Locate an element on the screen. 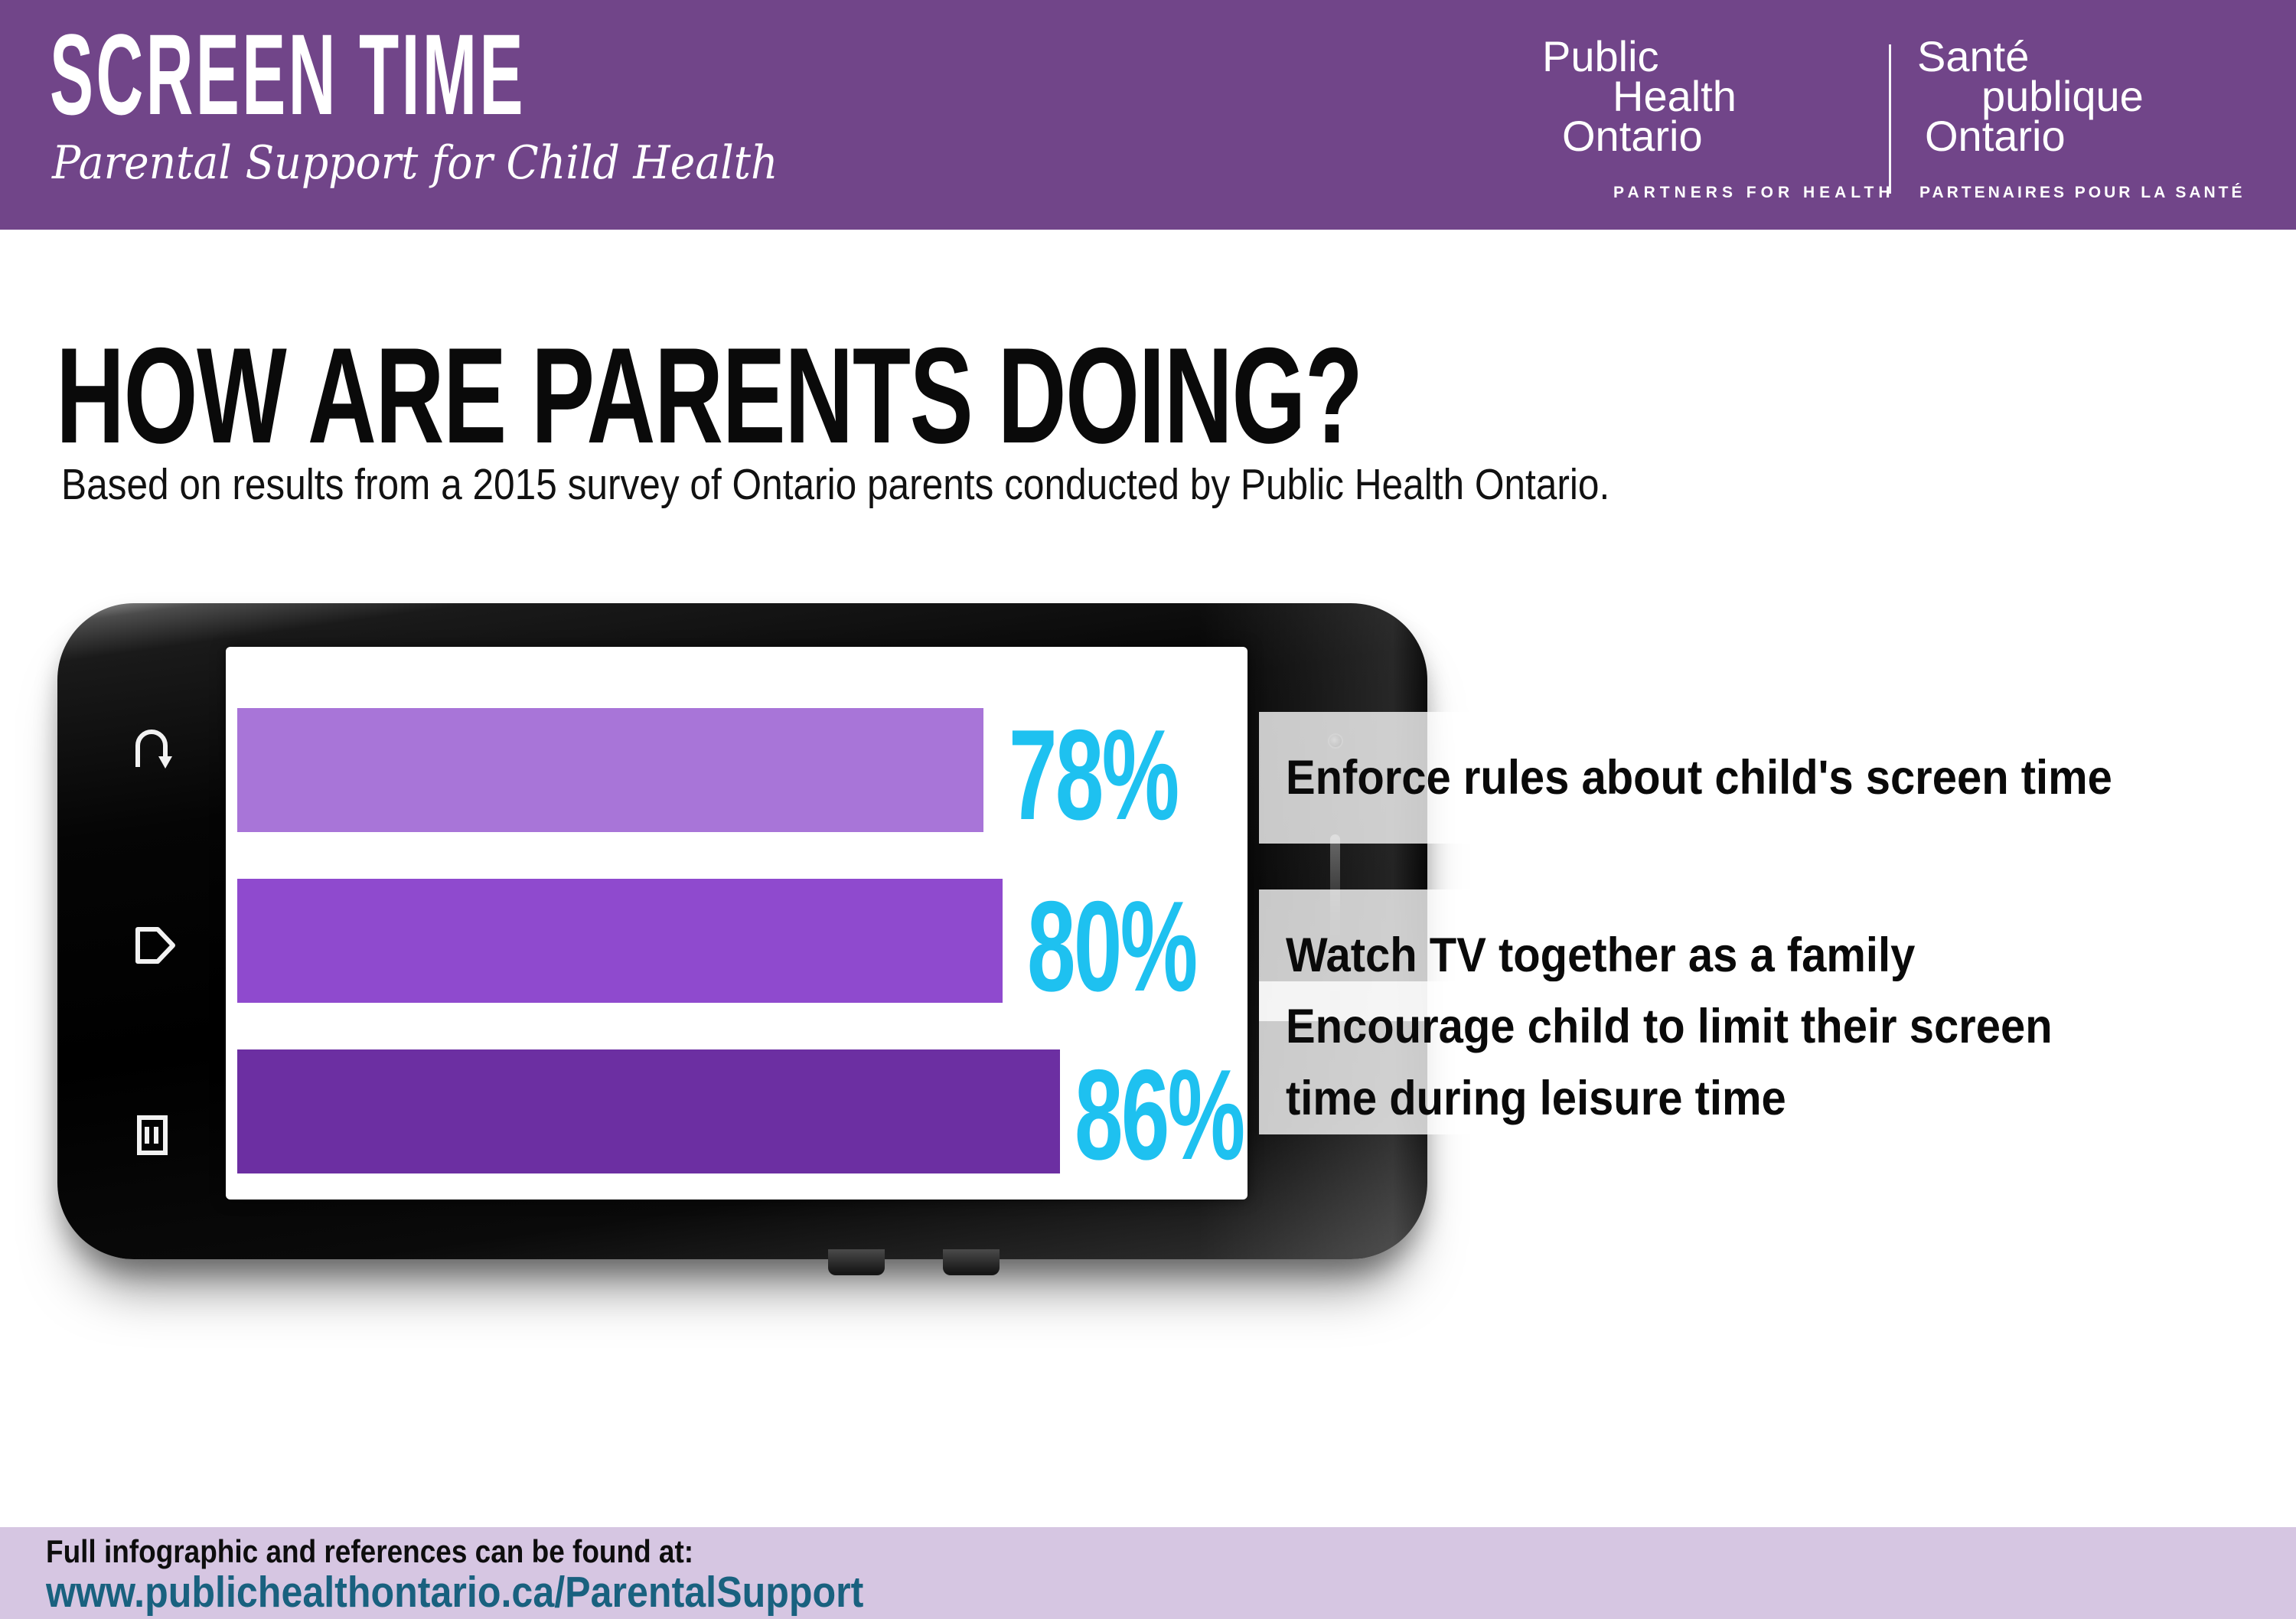  logo-en-line3: Ontario is located at coordinates (1632, 136).